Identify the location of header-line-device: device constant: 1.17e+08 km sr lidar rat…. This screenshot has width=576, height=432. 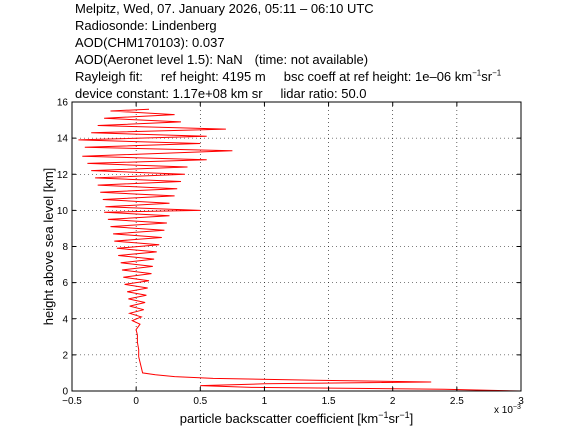
(325, 93).